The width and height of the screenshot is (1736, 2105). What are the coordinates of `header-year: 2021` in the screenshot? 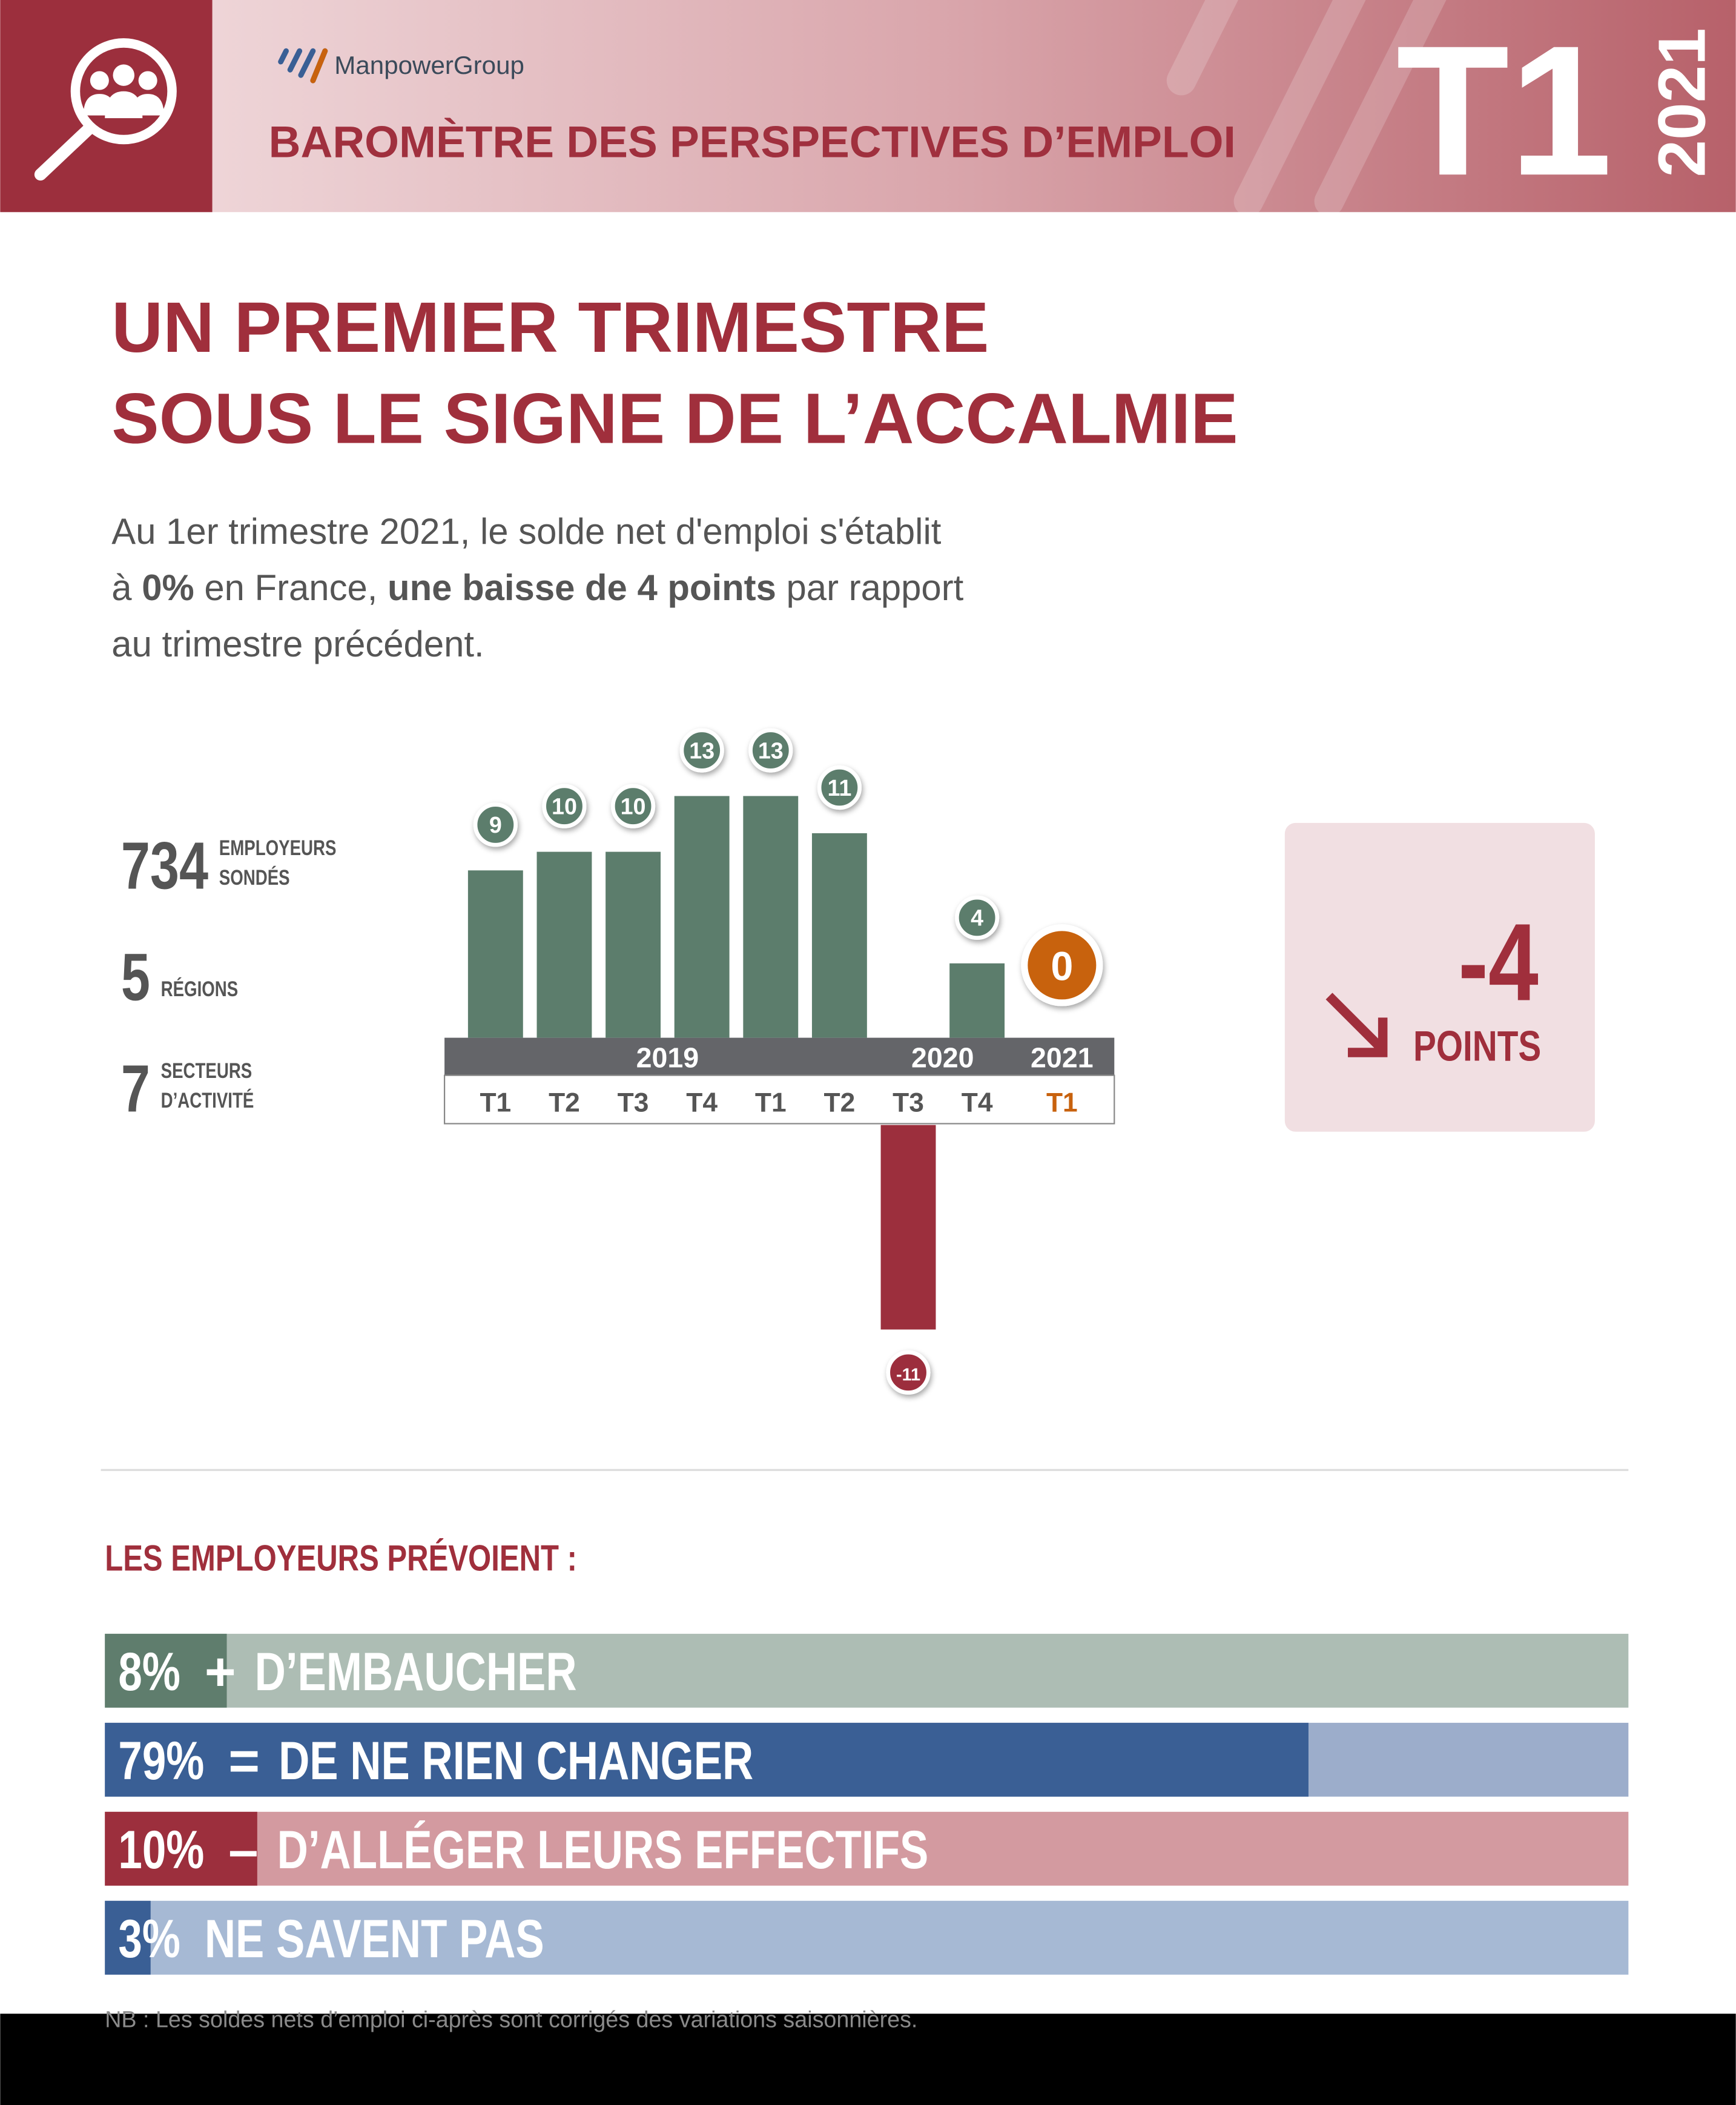 It's located at (1682, 102).